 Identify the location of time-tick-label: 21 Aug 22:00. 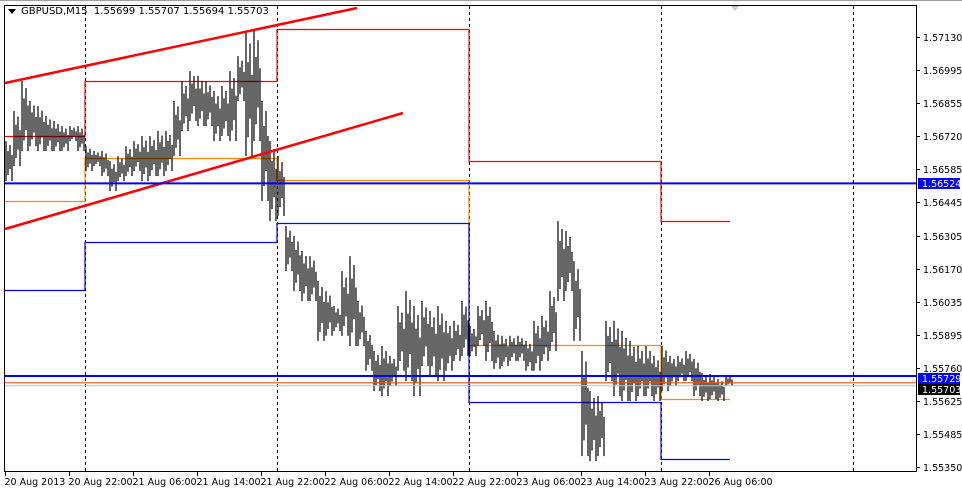
(293, 482).